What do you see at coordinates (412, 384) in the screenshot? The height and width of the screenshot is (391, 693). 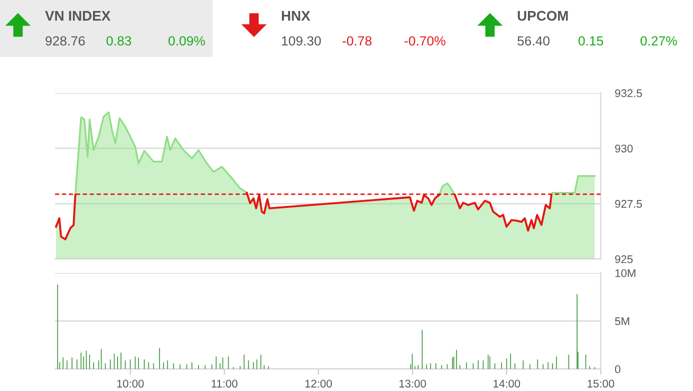 I see `x-tick-label: 13:00` at bounding box center [412, 384].